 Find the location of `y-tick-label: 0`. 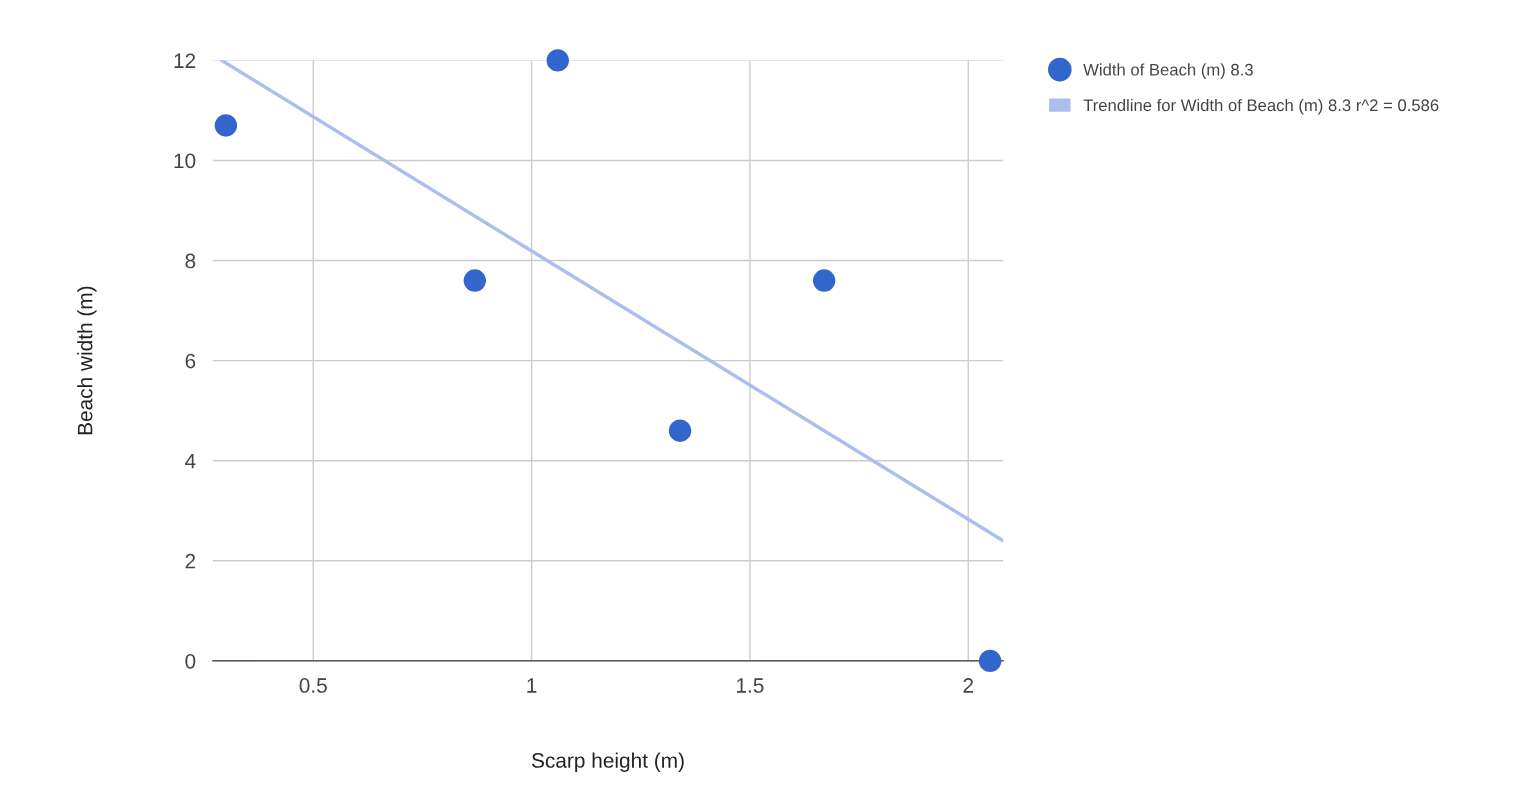

y-tick-label: 0 is located at coordinates (190, 661).